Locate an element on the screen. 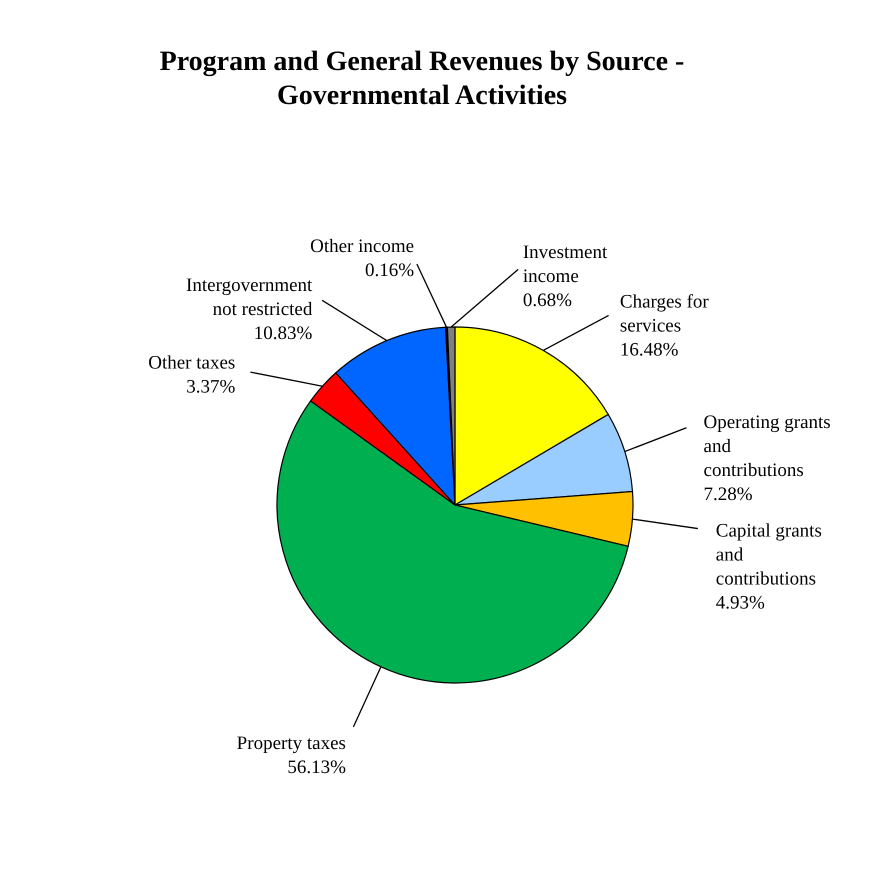 Image resolution: width=888 pixels, height=869 pixels. slice-label: Charges for services is located at coordinates (665, 313).